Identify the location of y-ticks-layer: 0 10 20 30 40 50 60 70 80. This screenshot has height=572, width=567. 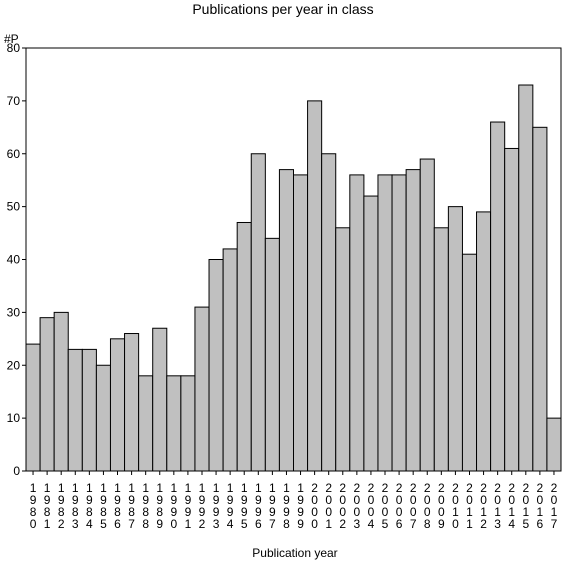
(16, 259).